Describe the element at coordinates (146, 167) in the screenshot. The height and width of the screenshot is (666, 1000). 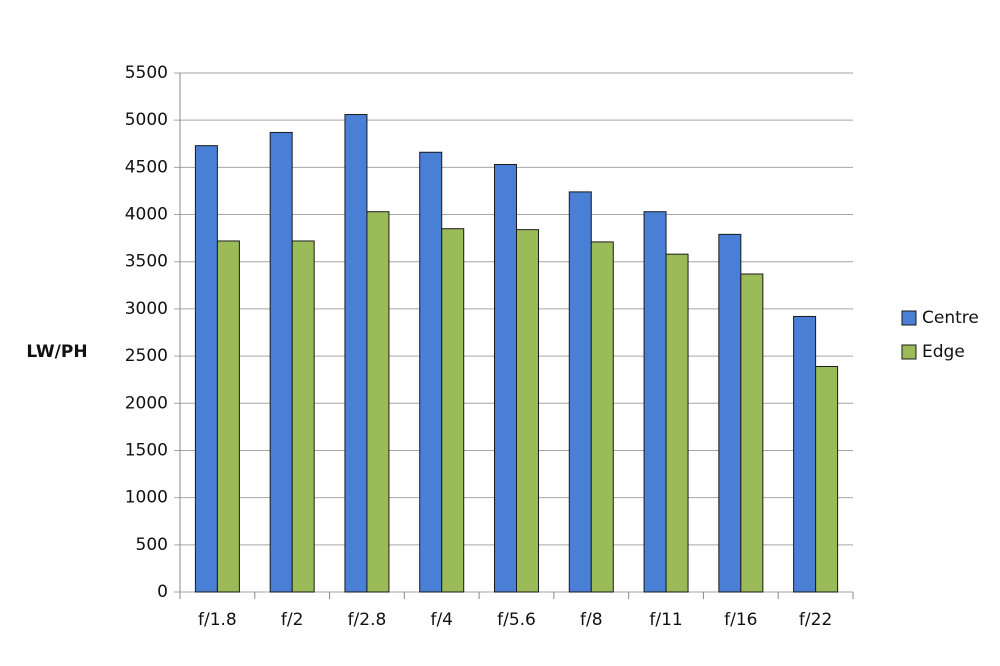
I see `y-tick-label: 4500` at that location.